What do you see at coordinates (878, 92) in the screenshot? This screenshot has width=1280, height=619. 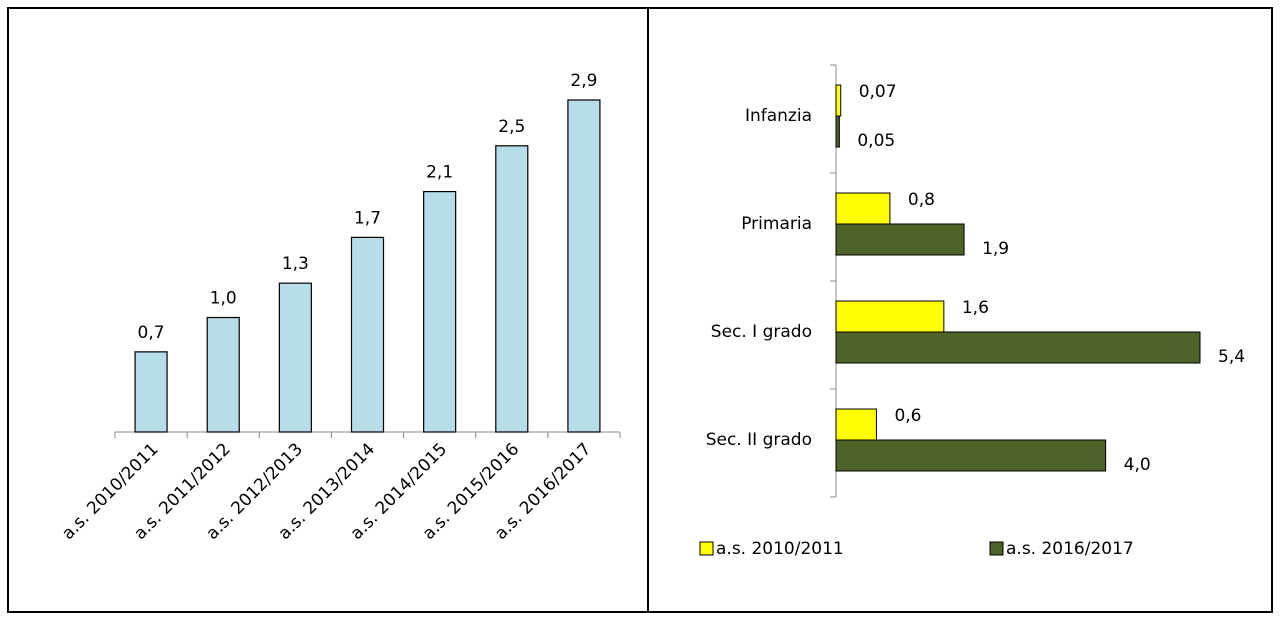 I see `value-label: 0,07` at bounding box center [878, 92].